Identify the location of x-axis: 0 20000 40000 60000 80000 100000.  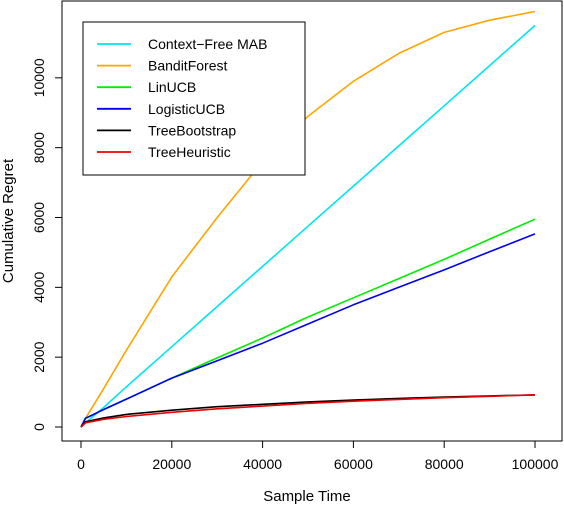
(318, 456).